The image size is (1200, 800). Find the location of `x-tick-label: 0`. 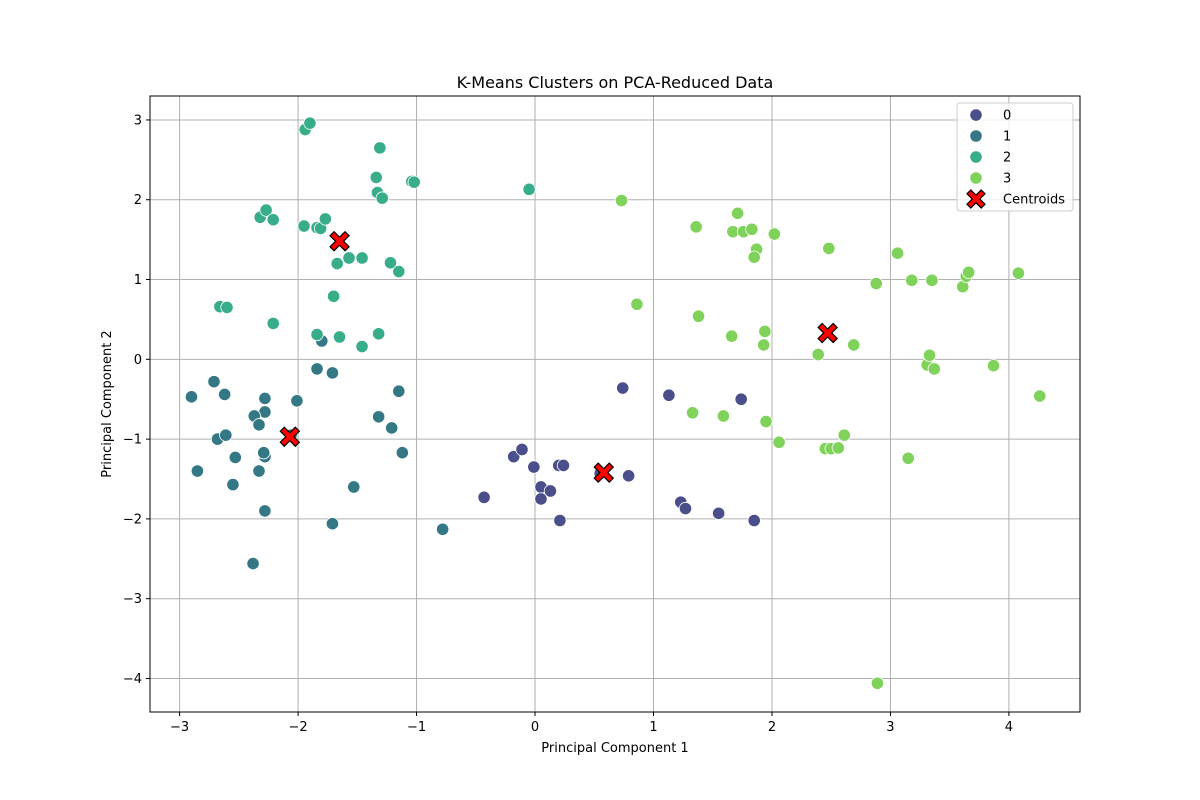

x-tick-label: 0 is located at coordinates (535, 727).